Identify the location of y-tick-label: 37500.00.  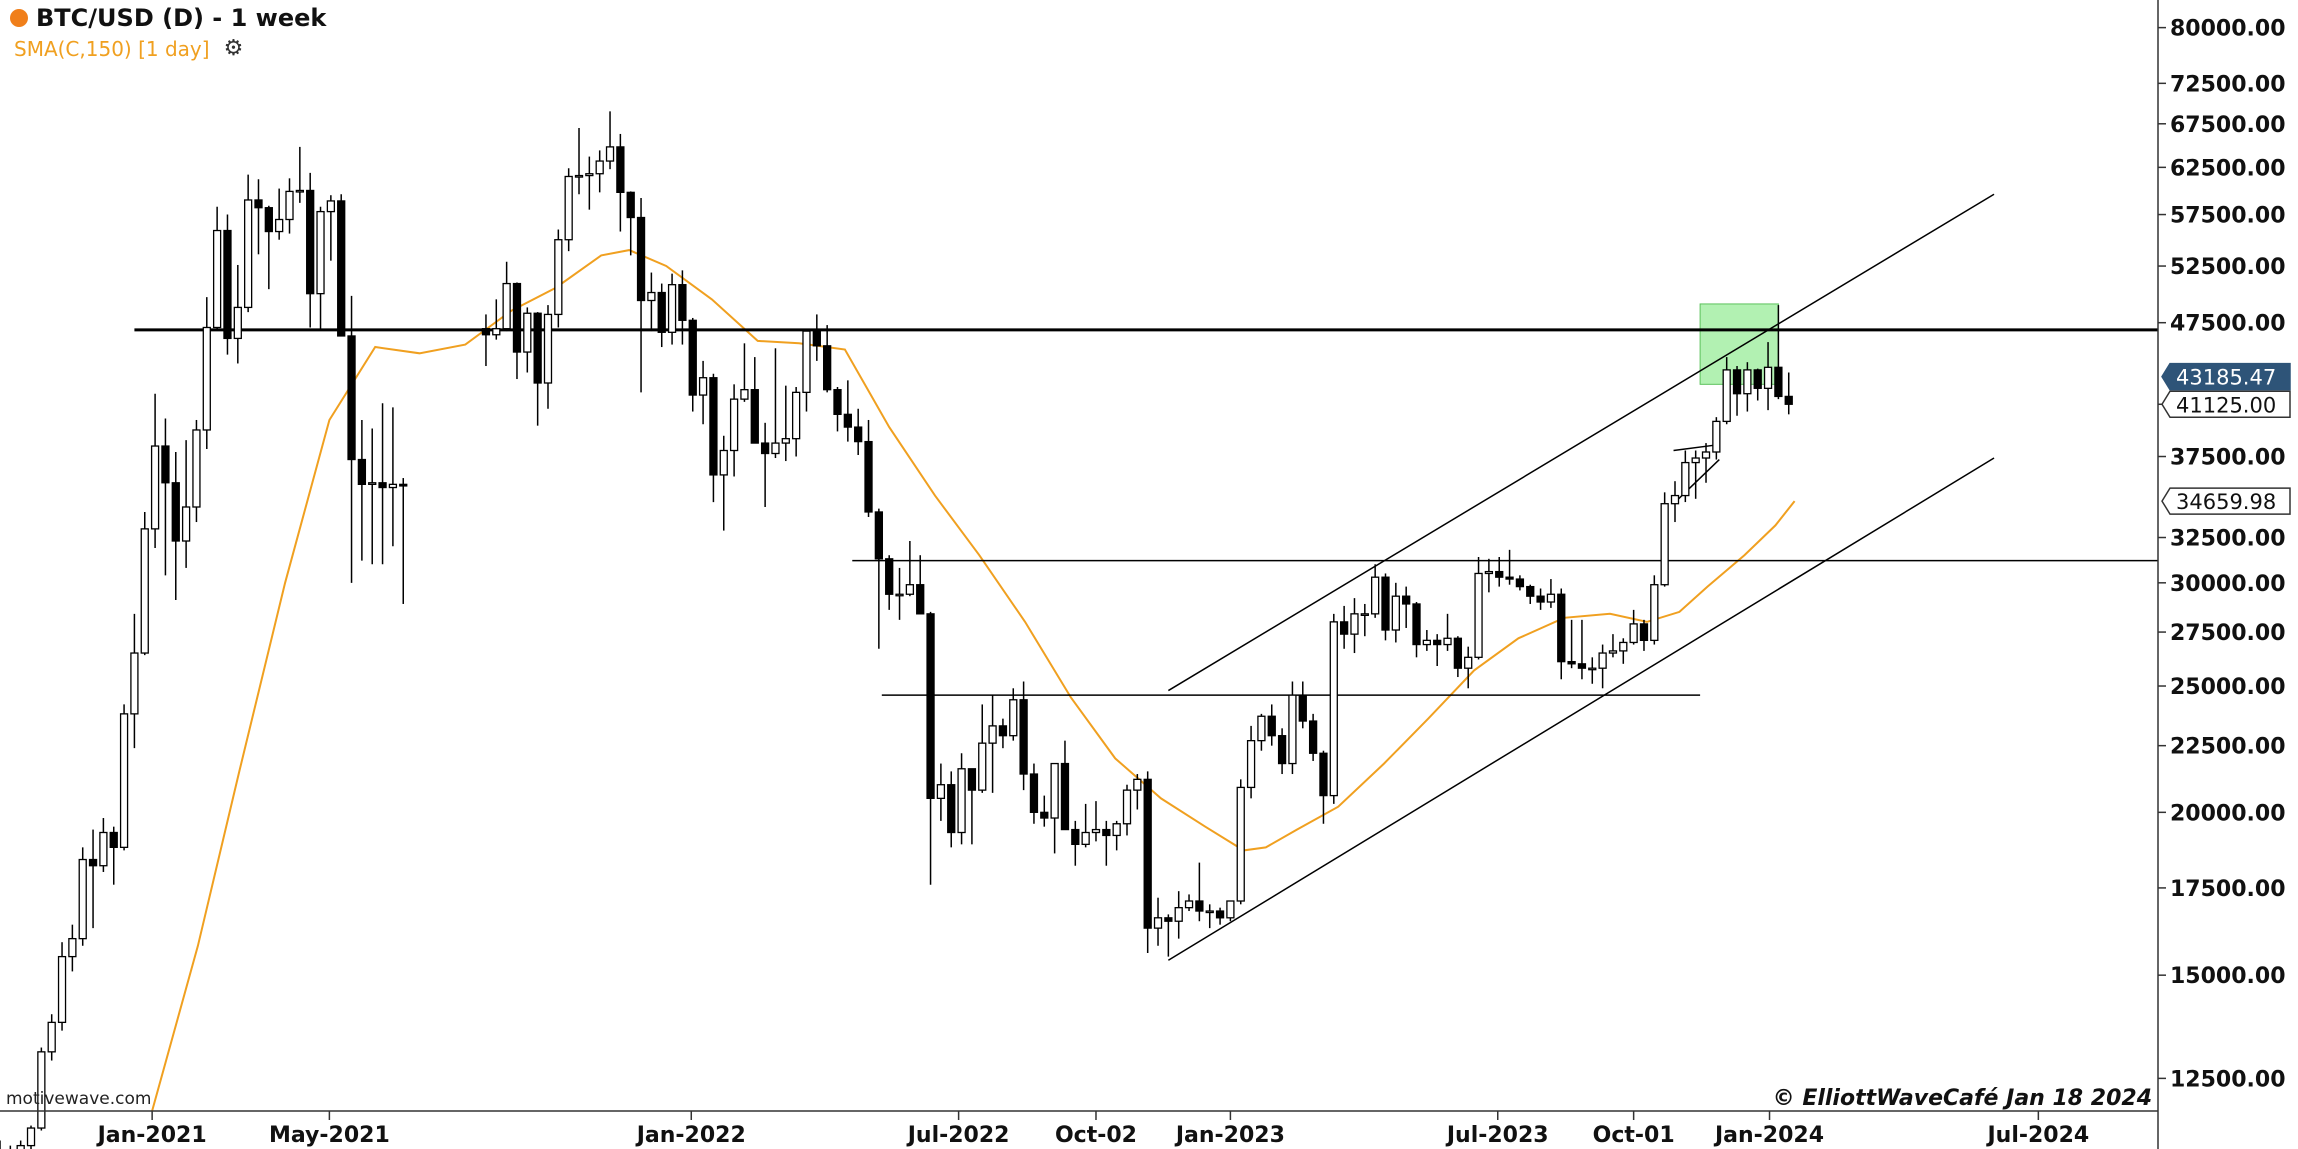
(2228, 458).